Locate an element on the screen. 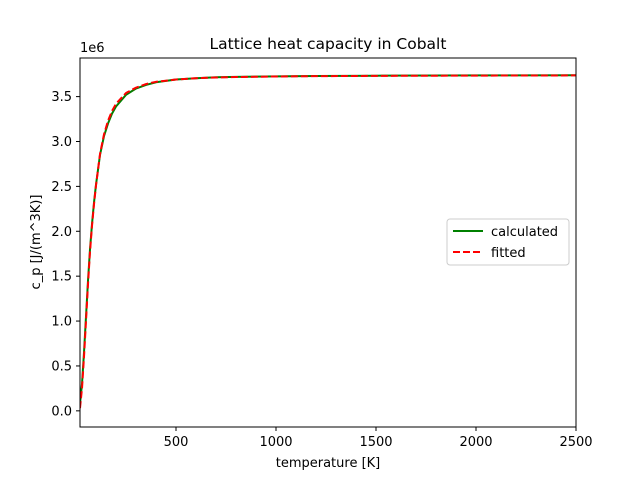  y-tick-label: 2.0 is located at coordinates (61, 232).